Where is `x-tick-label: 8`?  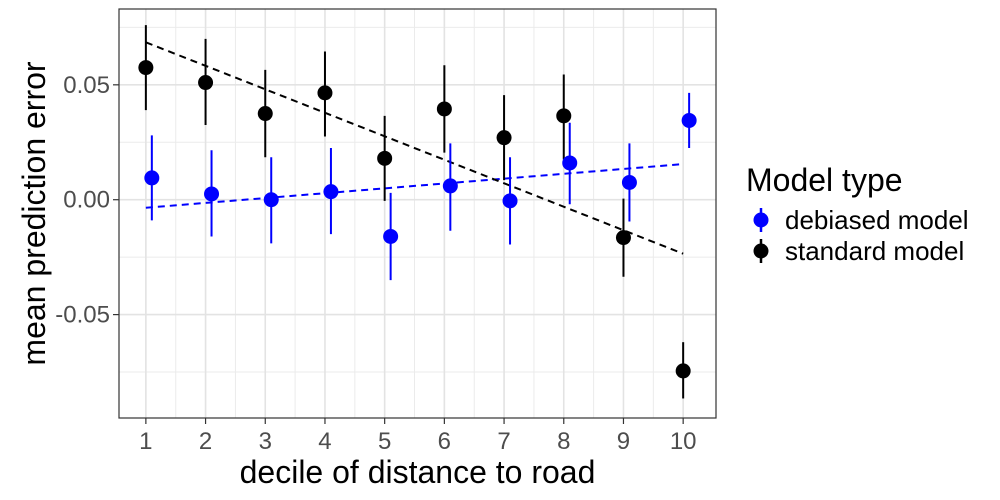 x-tick-label: 8 is located at coordinates (563, 441).